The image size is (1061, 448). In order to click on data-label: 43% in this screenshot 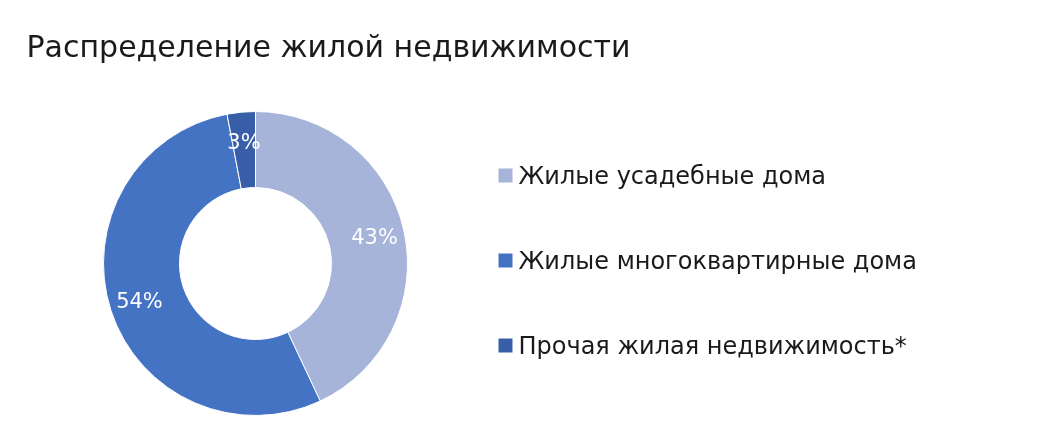, I will do `click(374, 236)`.